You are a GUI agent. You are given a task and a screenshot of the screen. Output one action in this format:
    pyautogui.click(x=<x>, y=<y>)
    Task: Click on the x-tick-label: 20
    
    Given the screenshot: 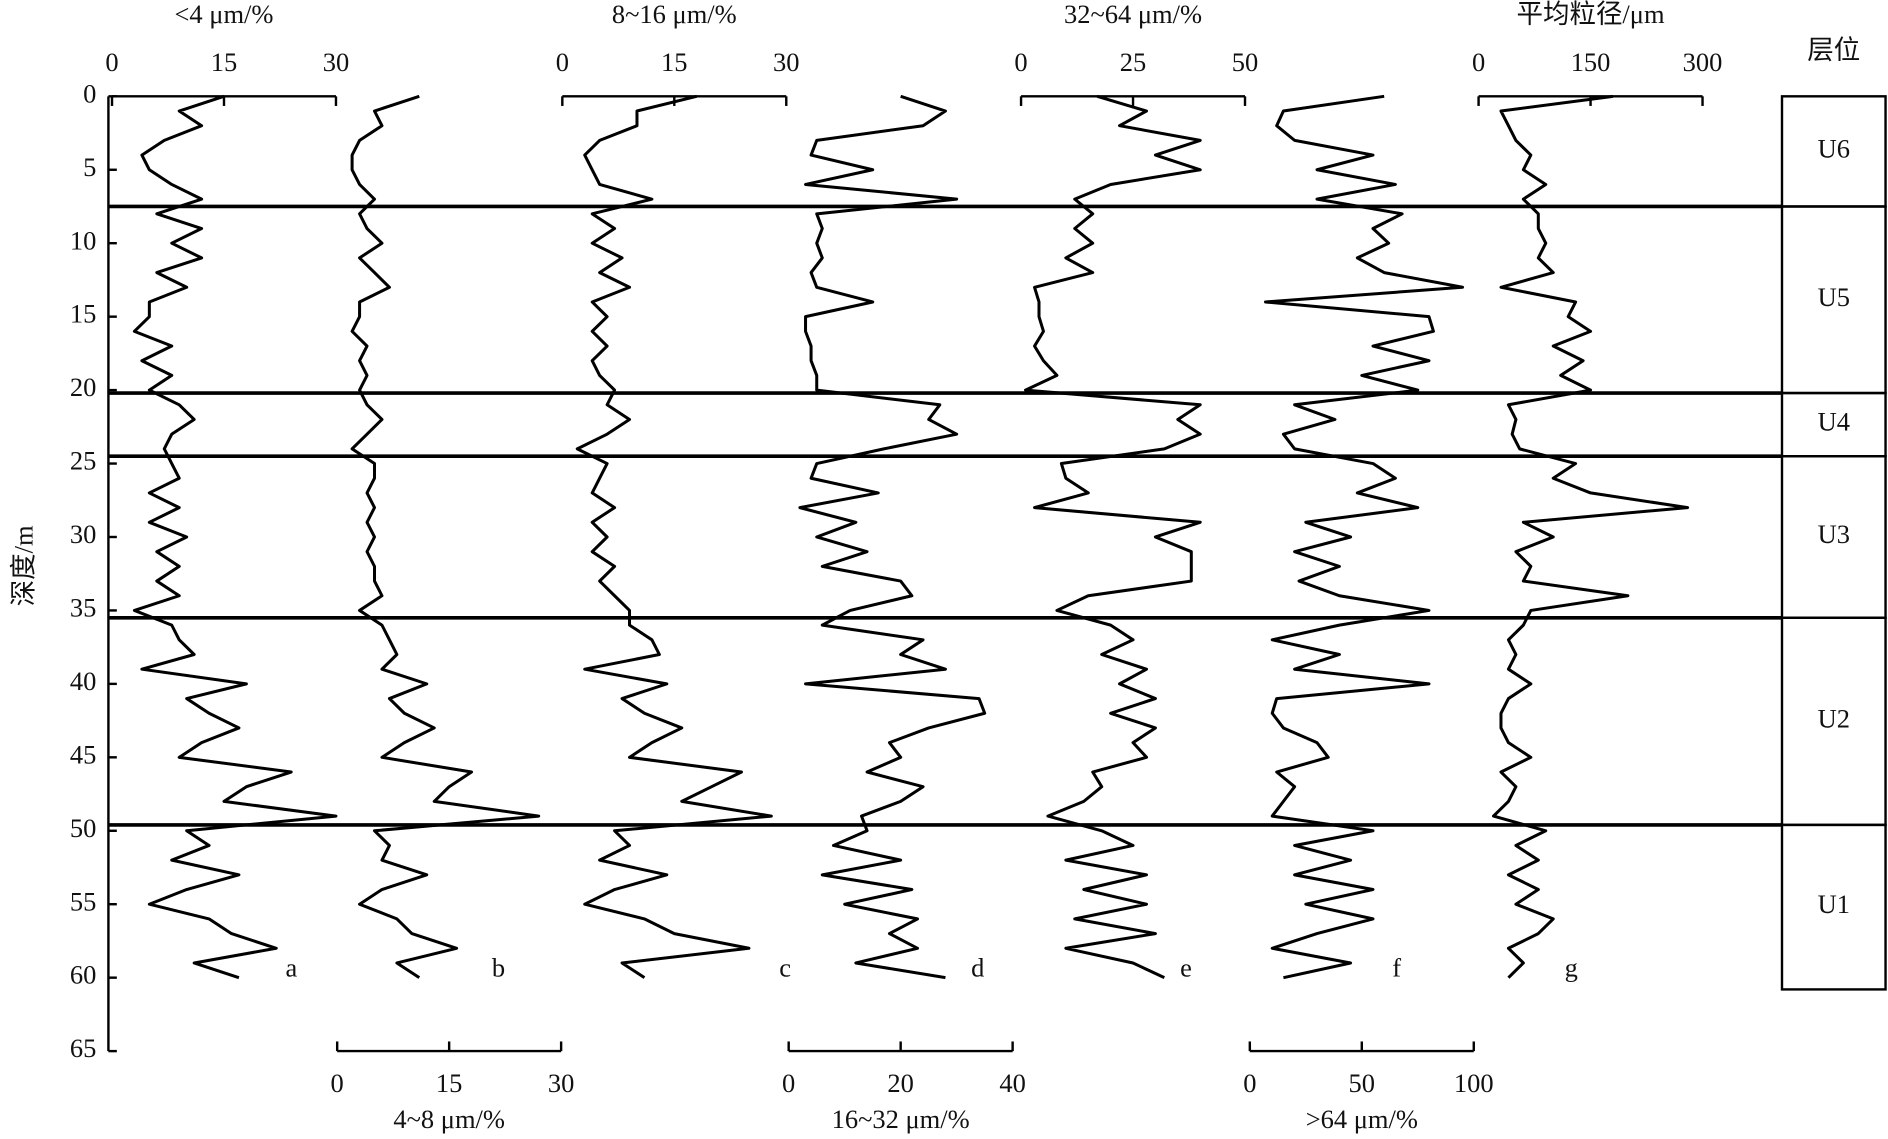 What is the action you would take?
    pyautogui.click(x=900, y=1083)
    